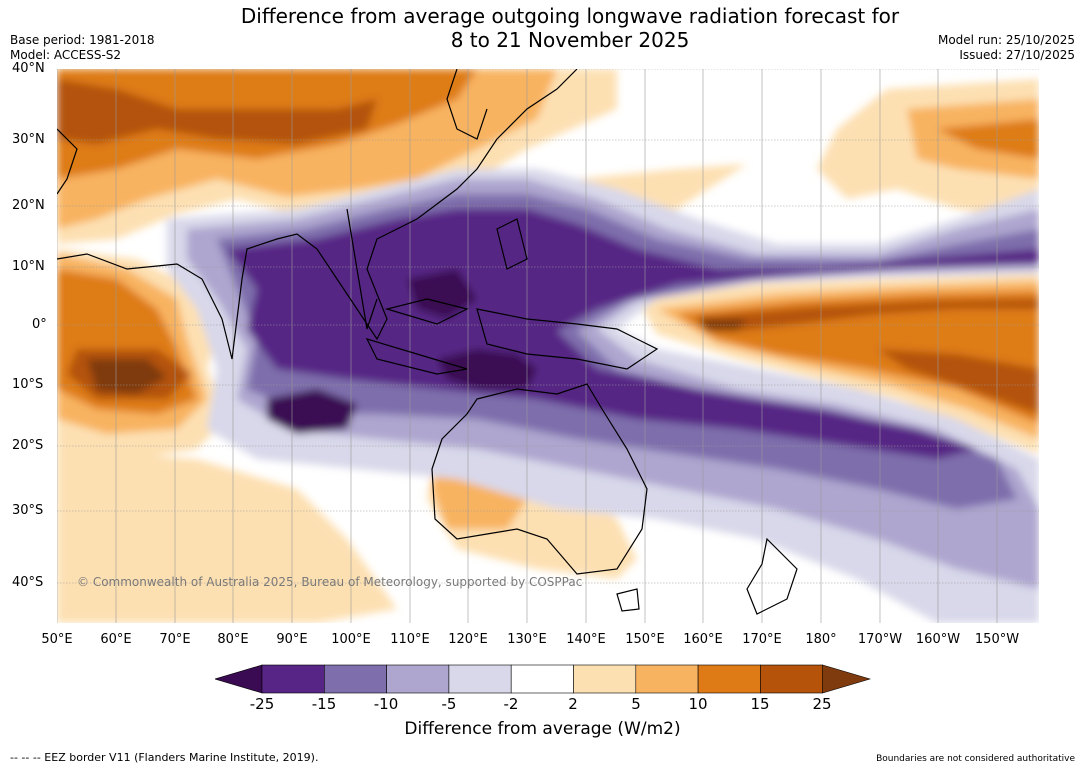 Image resolution: width=1085 pixels, height=770 pixels. Describe the element at coordinates (1017, 55) in the screenshot. I see `issued-date: Issued: 27/10/2025` at that location.